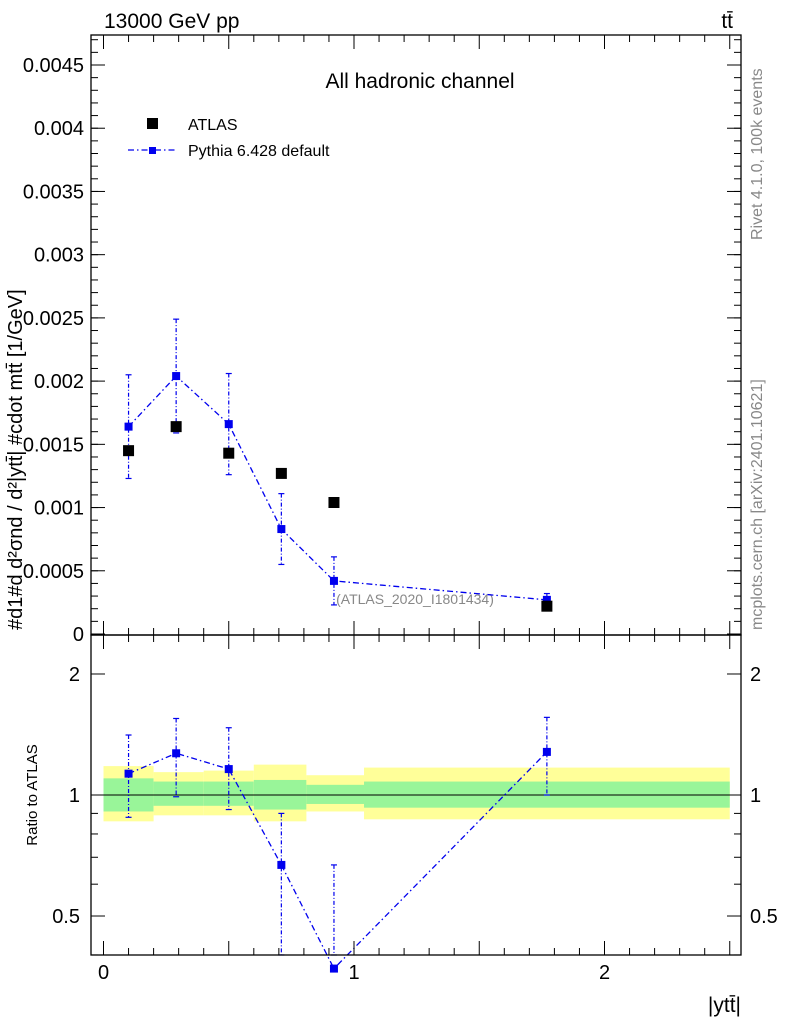 The width and height of the screenshot is (786, 1024). What do you see at coordinates (755, 675) in the screenshot?
I see `ratio-y-tick-label-right: 2` at bounding box center [755, 675].